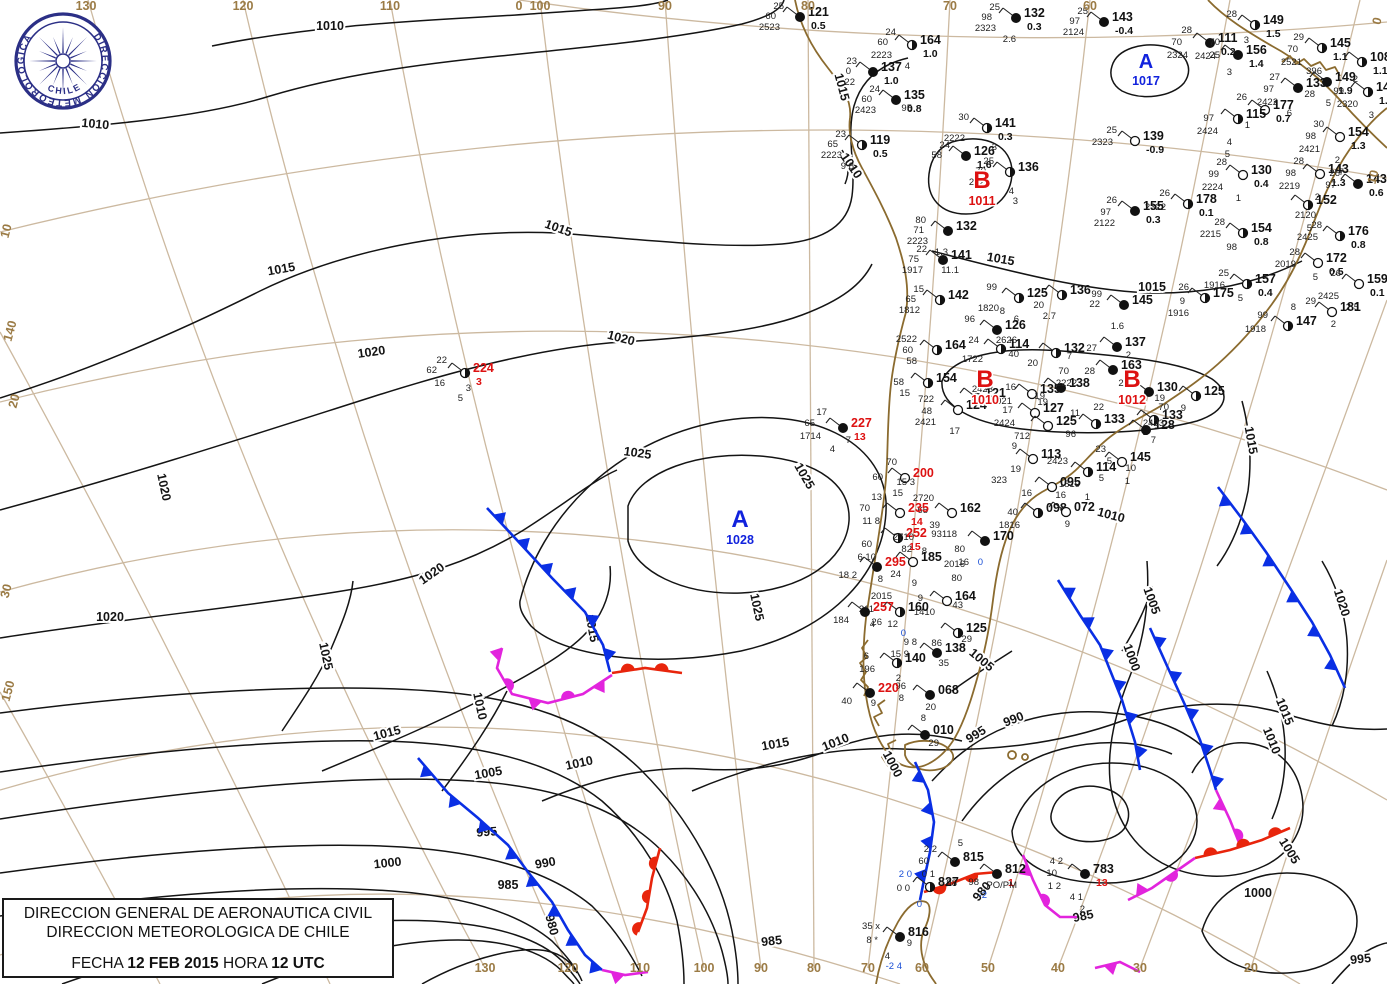  I want to click on station-plot: 1081.1 2, so click(1365, 67).